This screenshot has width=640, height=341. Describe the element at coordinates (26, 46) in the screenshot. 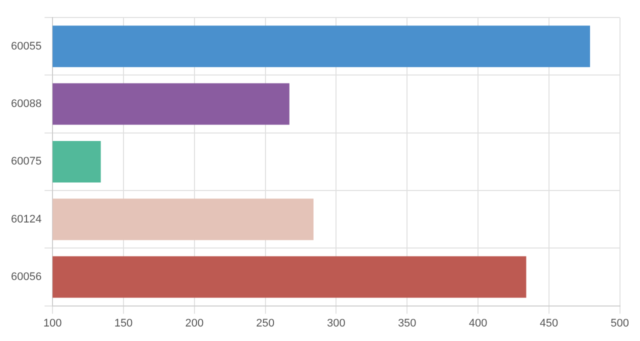

I see `y-tick-label: 60055` at that location.